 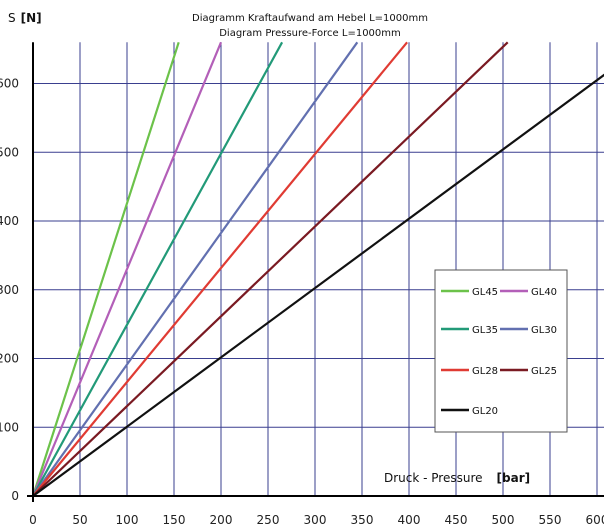 What do you see at coordinates (550, 520) in the screenshot?
I see `x-tick-label-550: 550` at bounding box center [550, 520].